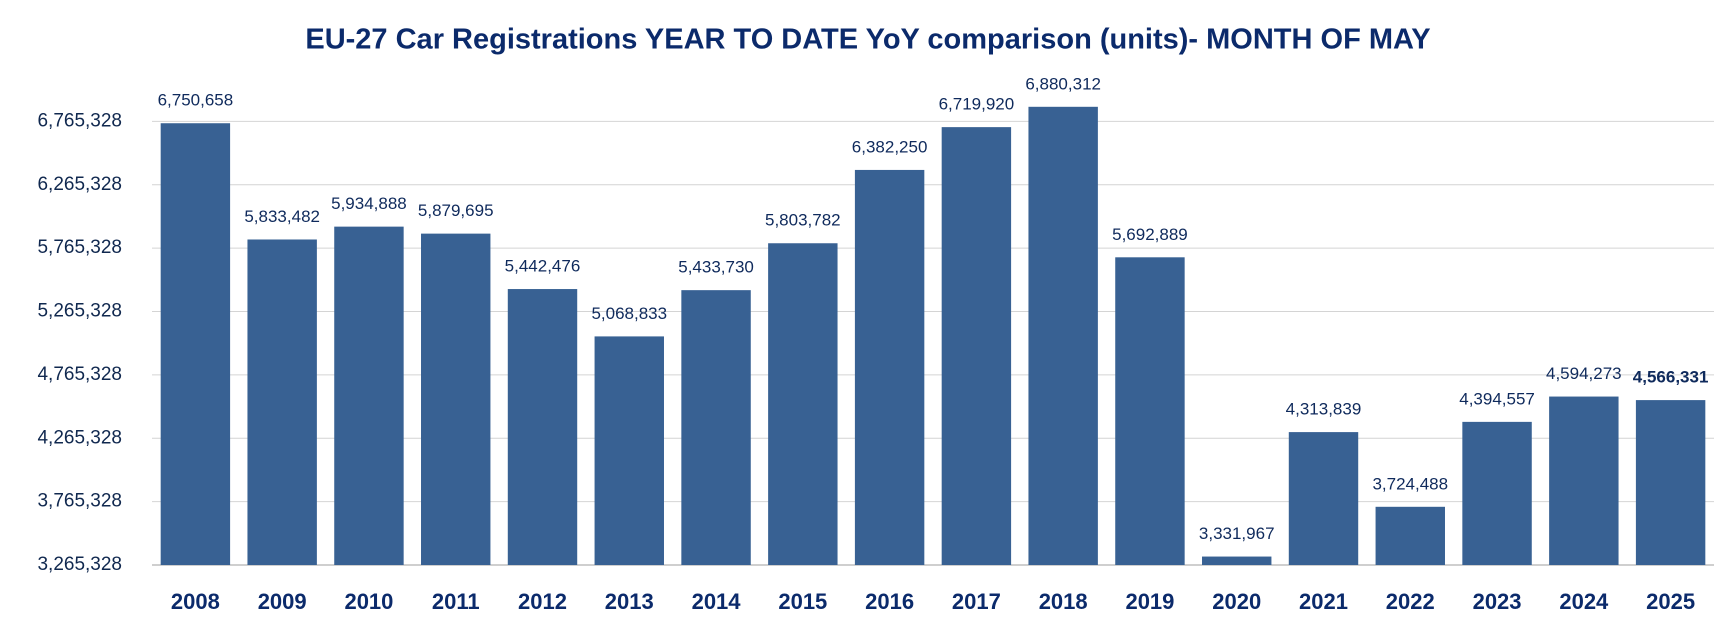  What do you see at coordinates (1063, 83) in the screenshot?
I see `value-label: 6,880,312` at bounding box center [1063, 83].